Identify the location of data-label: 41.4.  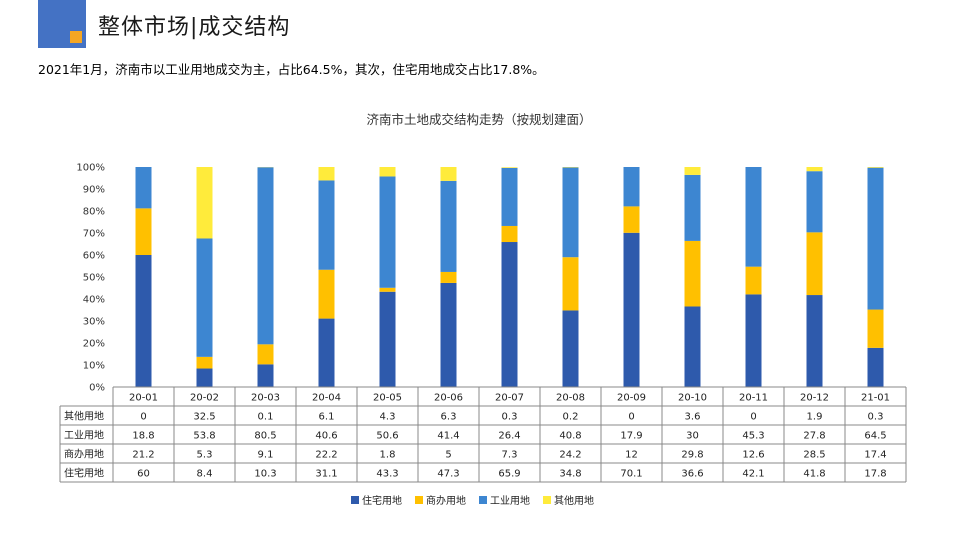
(448, 436).